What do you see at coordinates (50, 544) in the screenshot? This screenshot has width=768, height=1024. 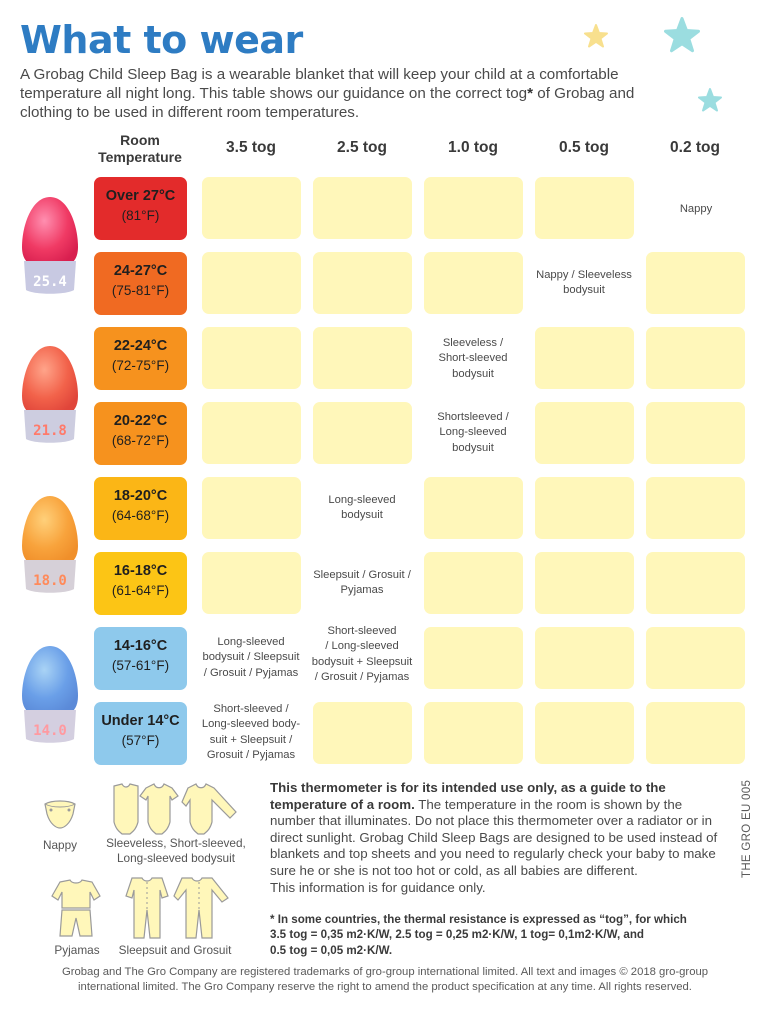 I see `egg-thermometer-icon: 18.0` at bounding box center [50, 544].